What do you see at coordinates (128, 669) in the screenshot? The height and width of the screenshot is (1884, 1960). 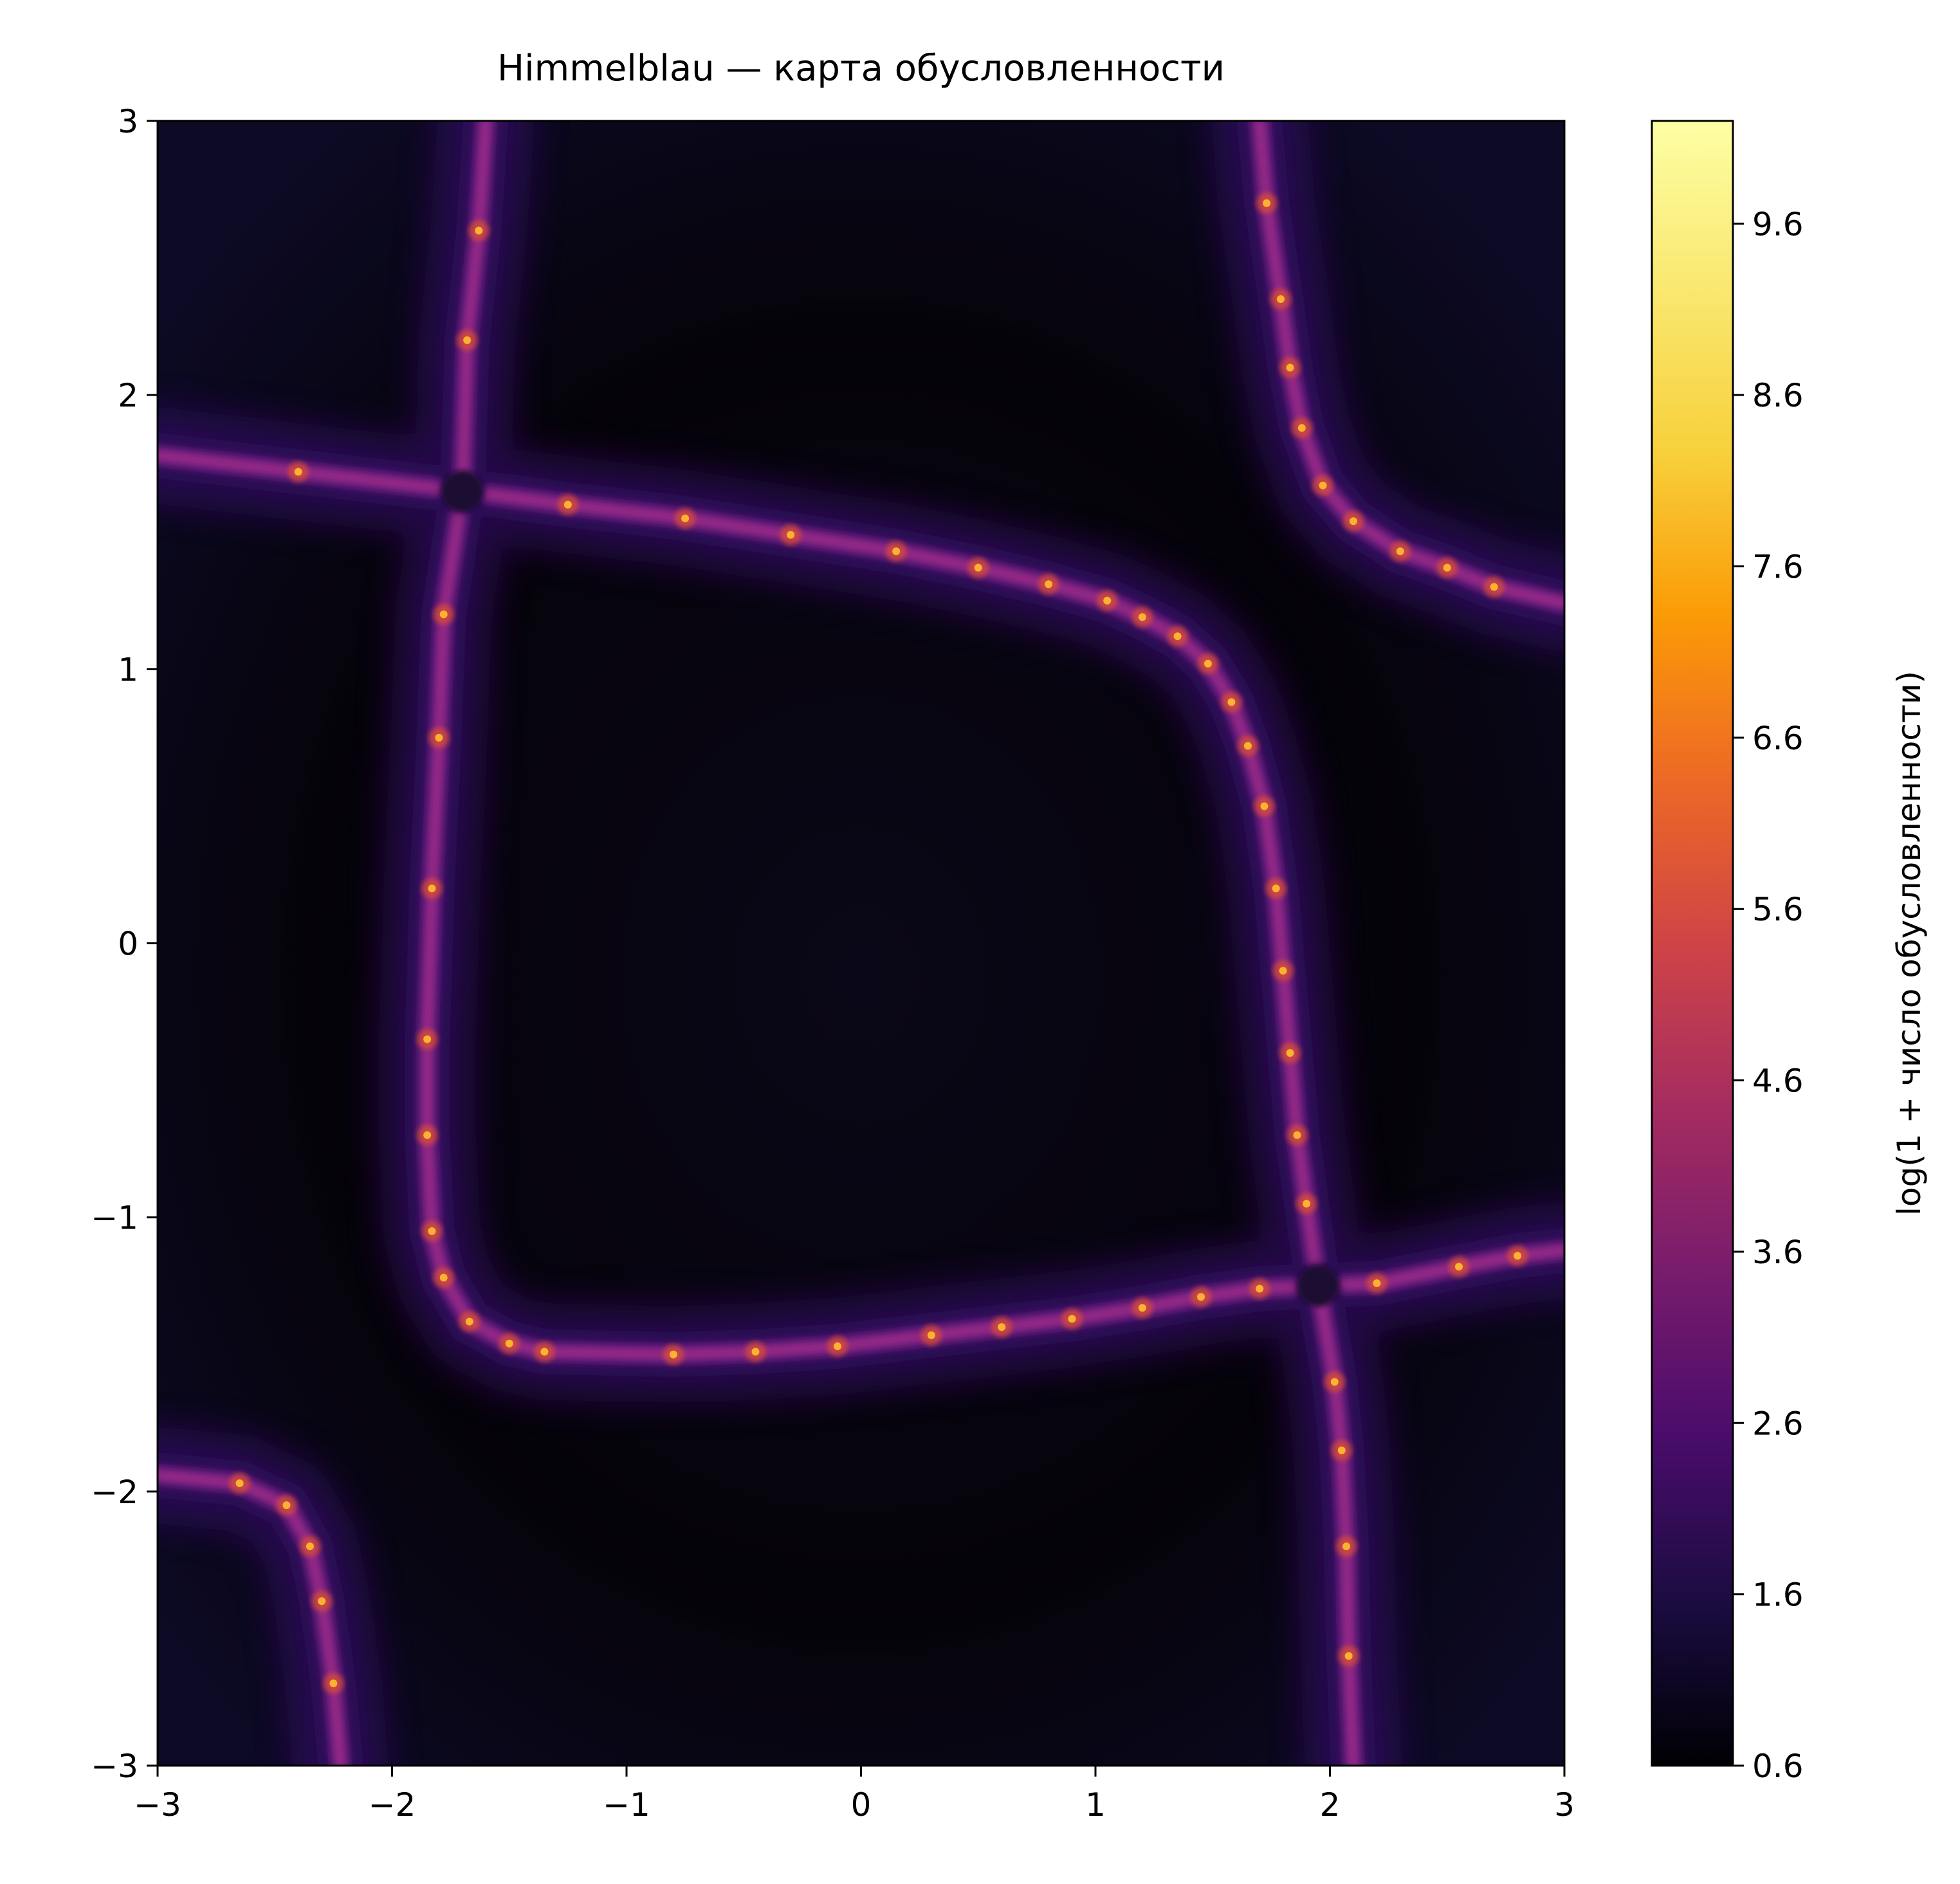 I see `y-tick-label-4: 1` at bounding box center [128, 669].